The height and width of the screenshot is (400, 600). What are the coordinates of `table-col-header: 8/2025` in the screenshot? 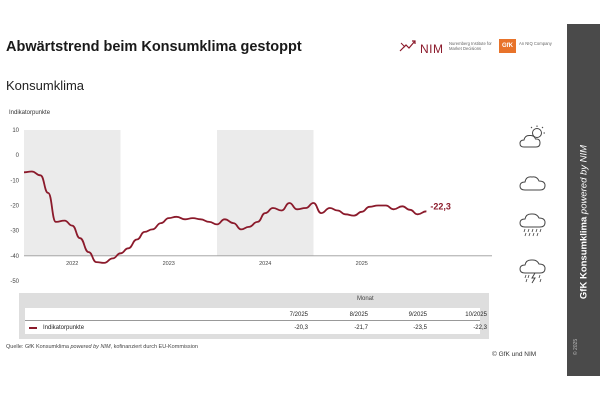 It's located at (358, 315).